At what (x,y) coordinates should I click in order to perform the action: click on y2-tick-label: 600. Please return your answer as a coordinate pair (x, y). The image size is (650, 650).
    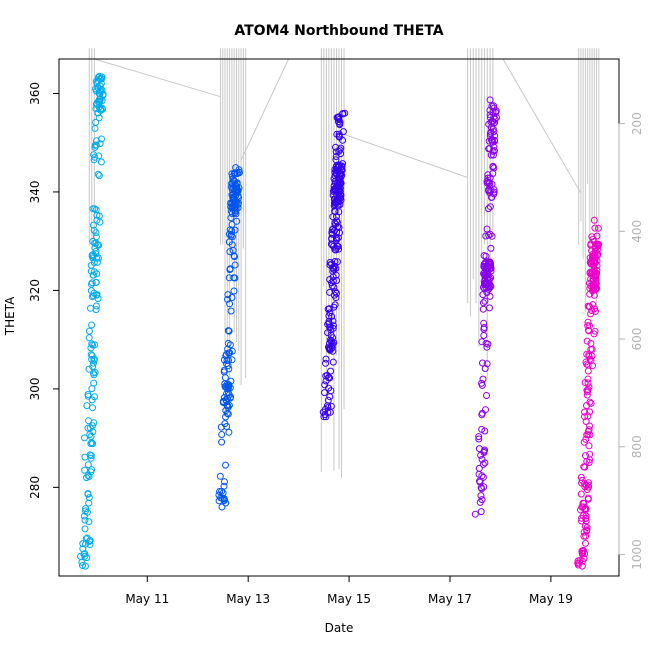
    Looking at the image, I should click on (637, 339).